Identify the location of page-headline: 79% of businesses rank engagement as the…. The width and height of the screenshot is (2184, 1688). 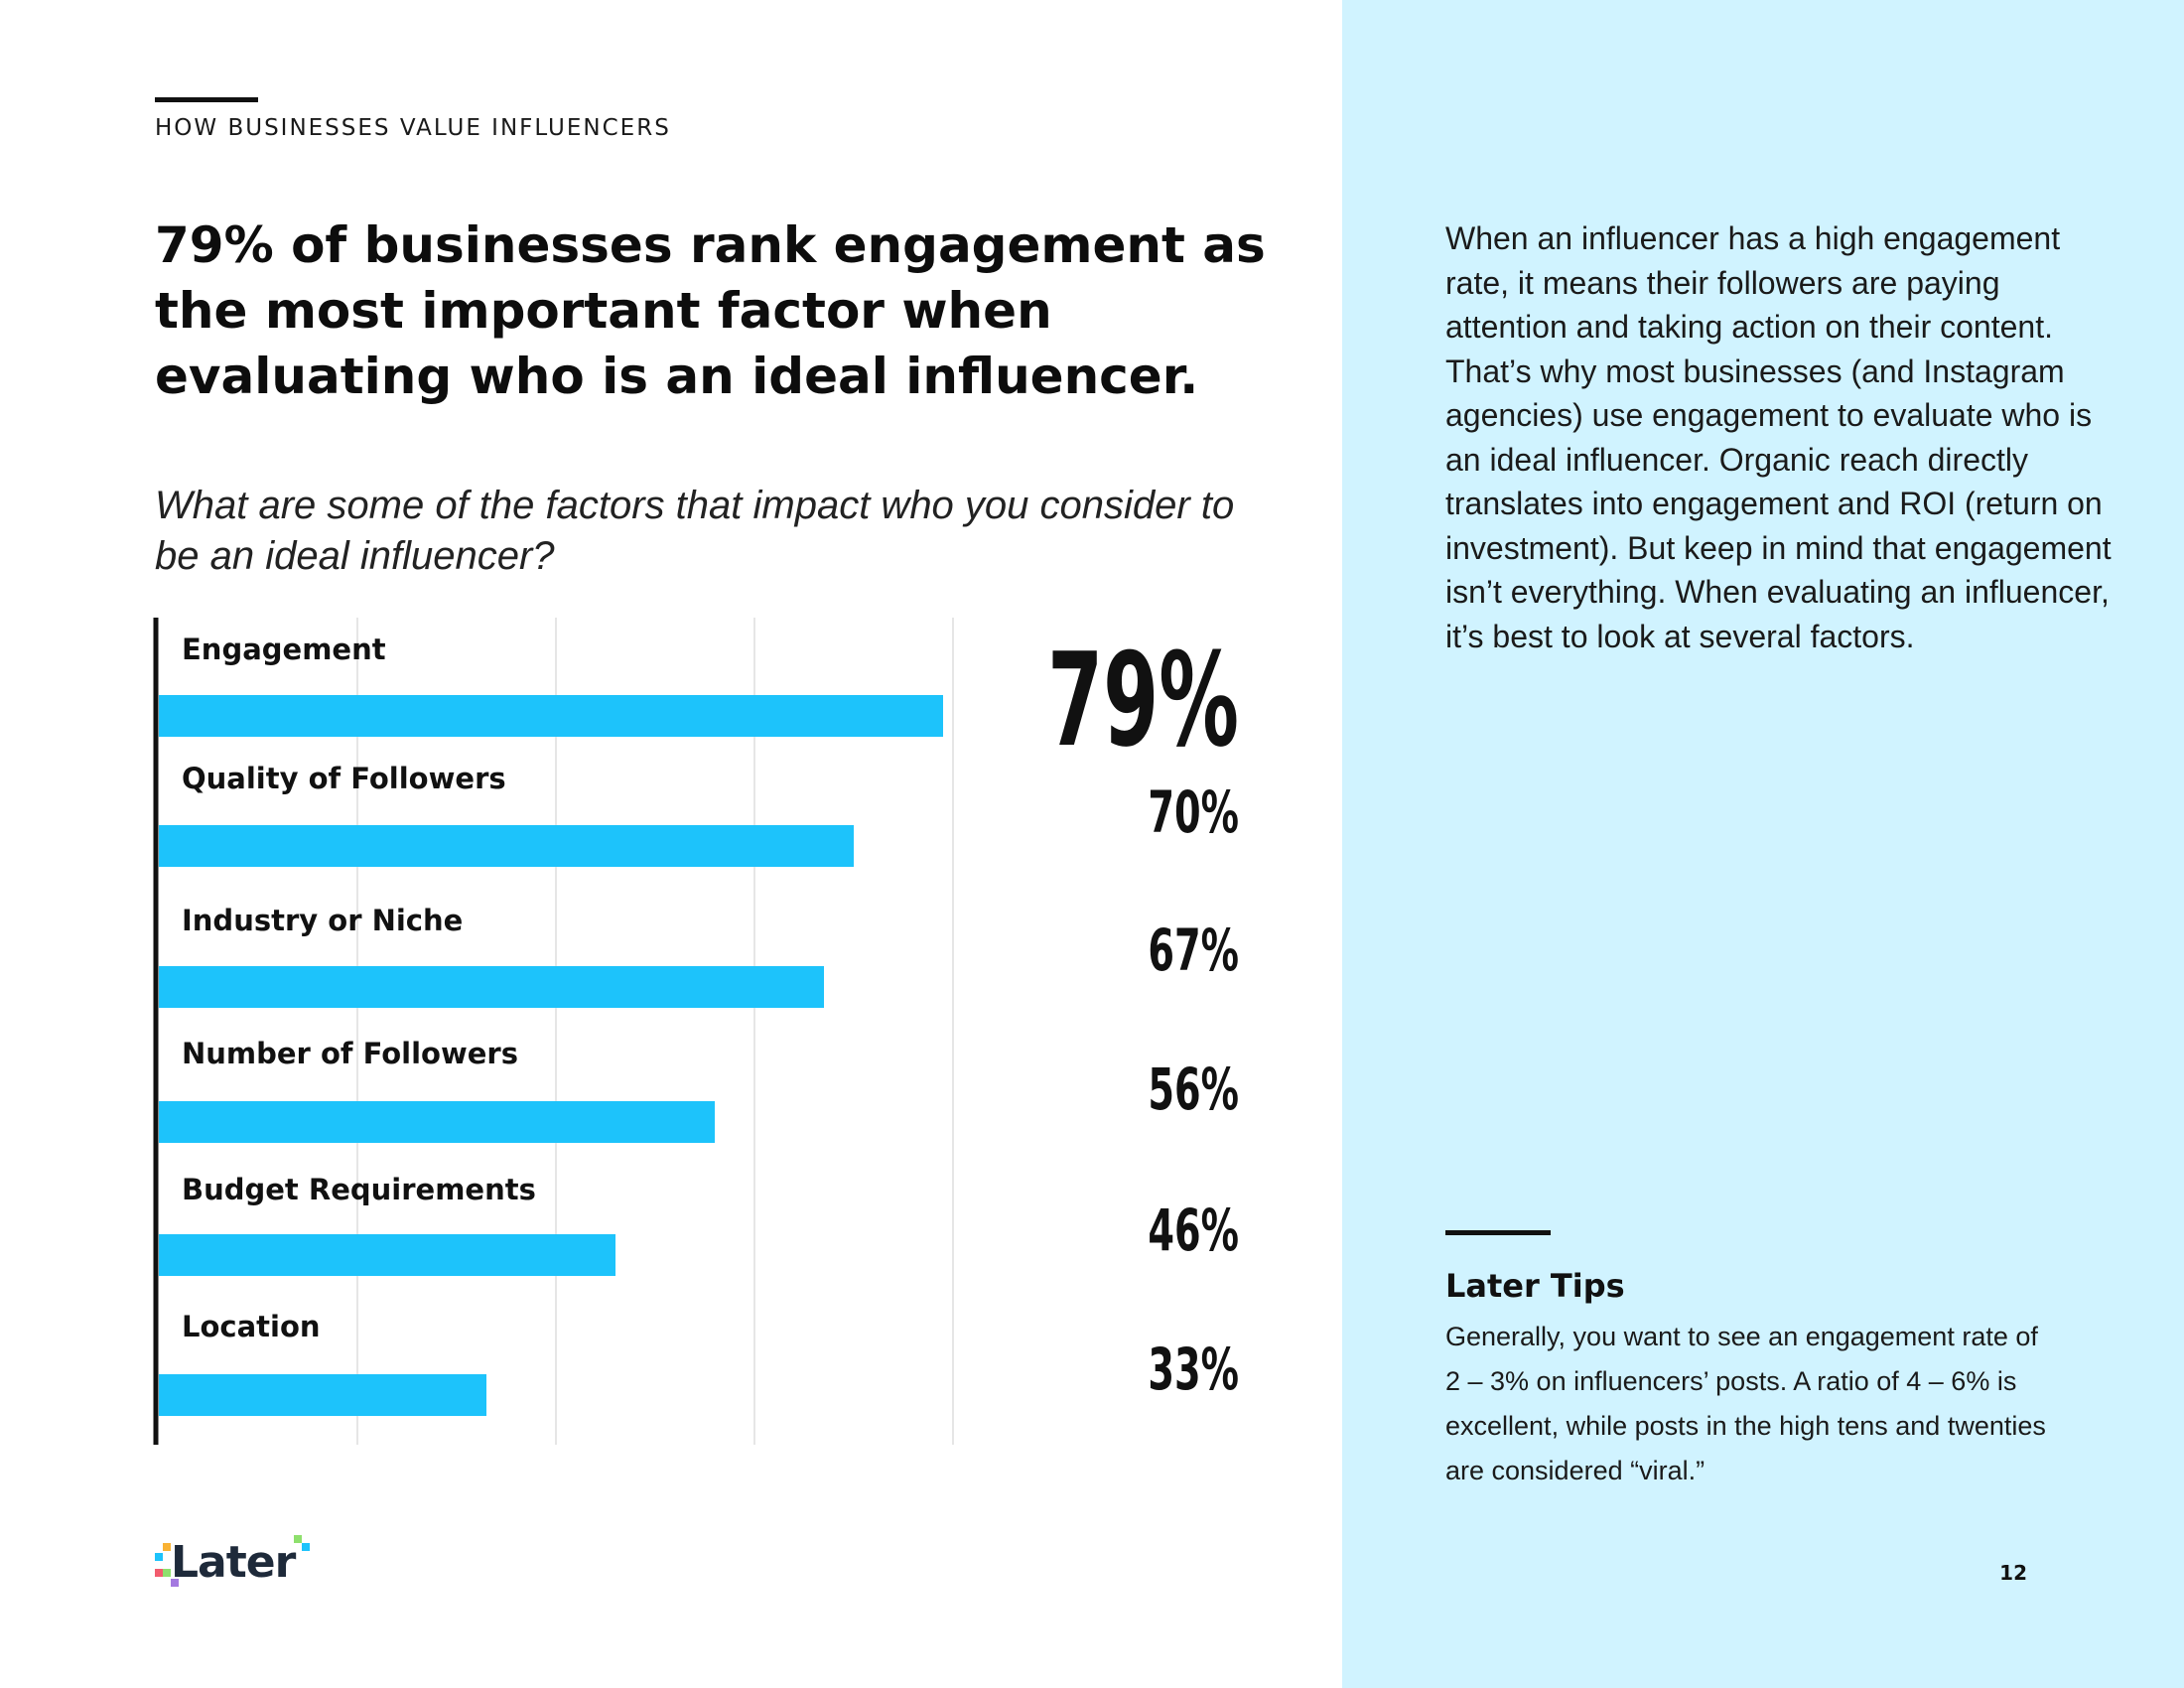
(710, 310).